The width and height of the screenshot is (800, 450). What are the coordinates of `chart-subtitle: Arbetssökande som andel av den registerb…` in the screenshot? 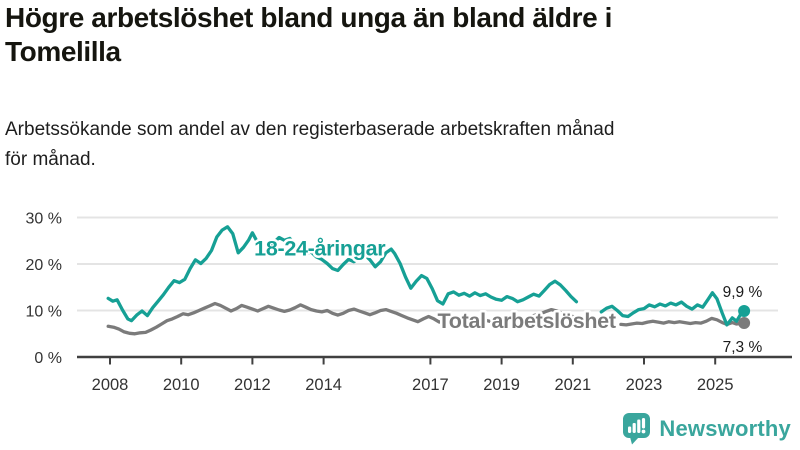 It's located at (310, 144).